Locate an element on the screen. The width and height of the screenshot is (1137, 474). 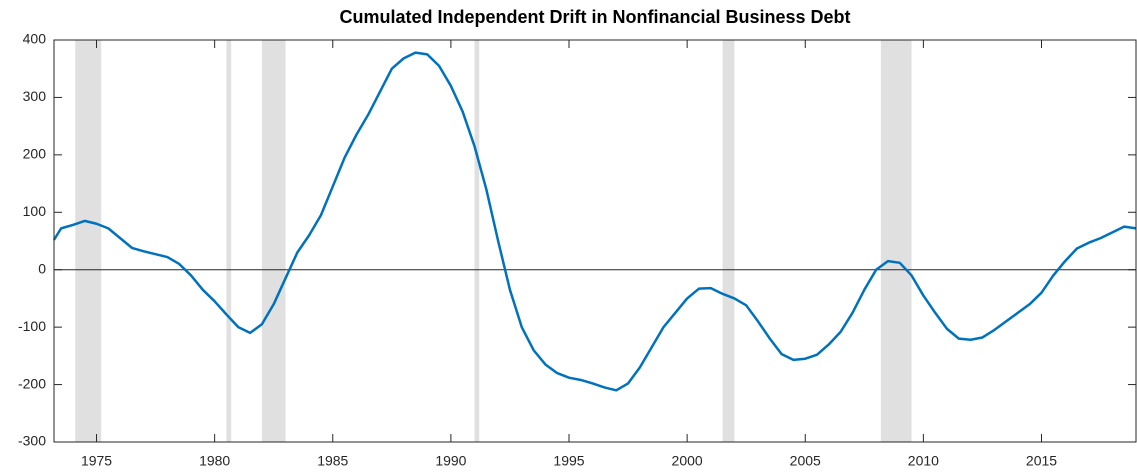
x-tick-label: 2010 is located at coordinates (923, 461).